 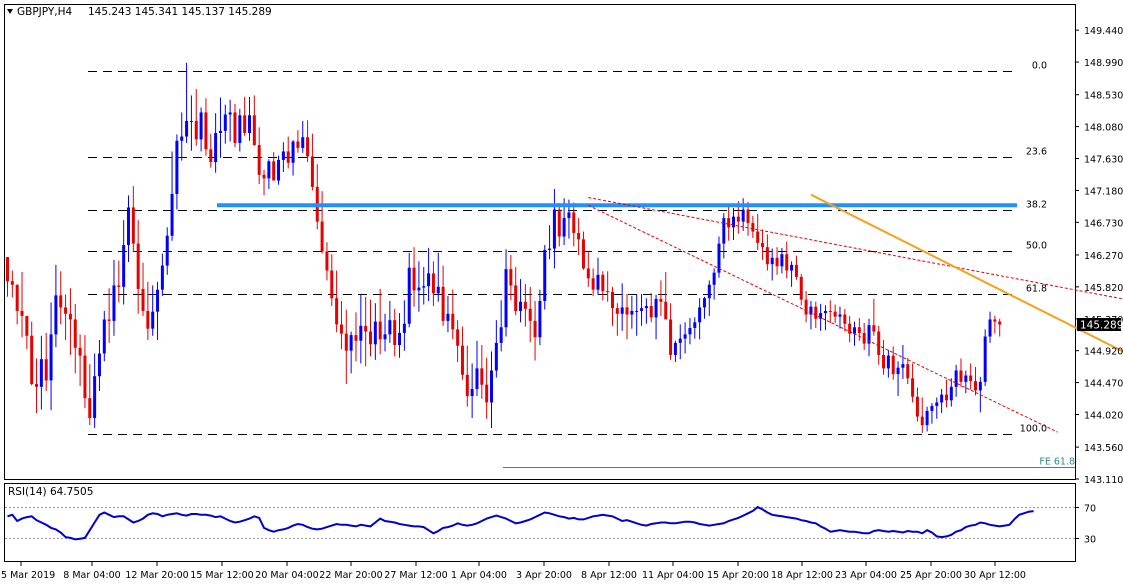 I want to click on fe-extension-label: FE 61.8, so click(x=1057, y=462).